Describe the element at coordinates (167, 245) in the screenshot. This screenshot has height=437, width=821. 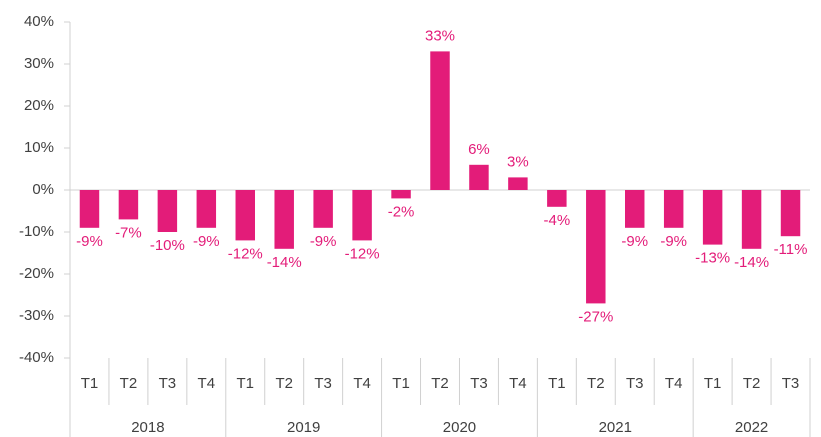
I see `value-label: -10%` at that location.